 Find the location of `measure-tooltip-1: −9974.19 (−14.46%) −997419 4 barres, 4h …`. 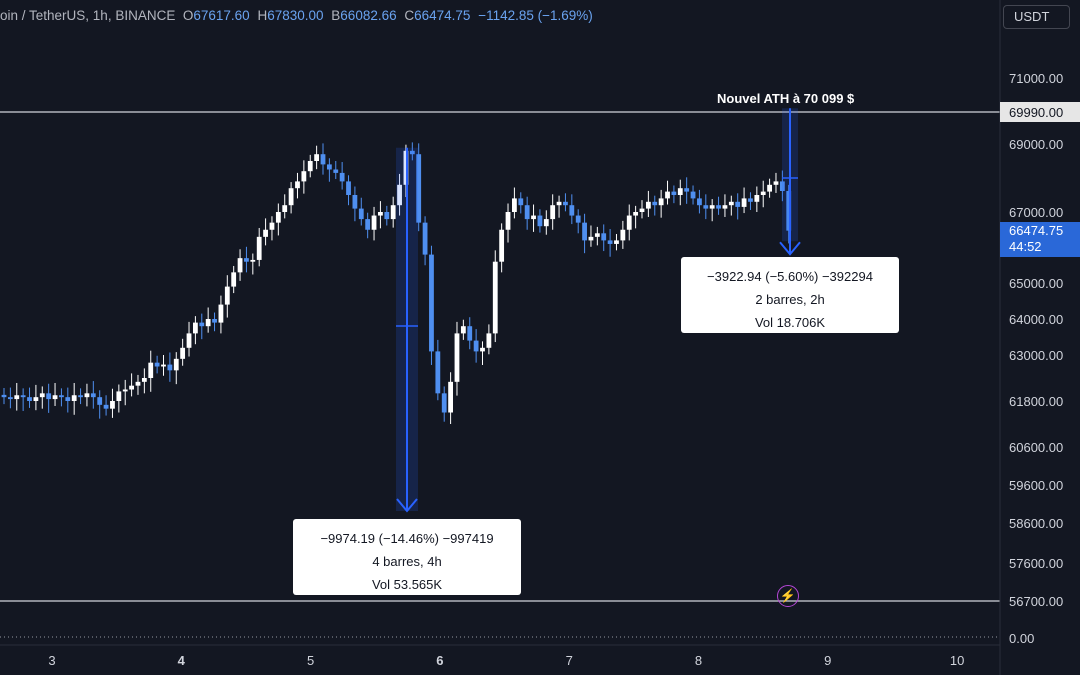

measure-tooltip-1: −9974.19 (−14.46%) −997419 4 barres, 4h … is located at coordinates (407, 557).